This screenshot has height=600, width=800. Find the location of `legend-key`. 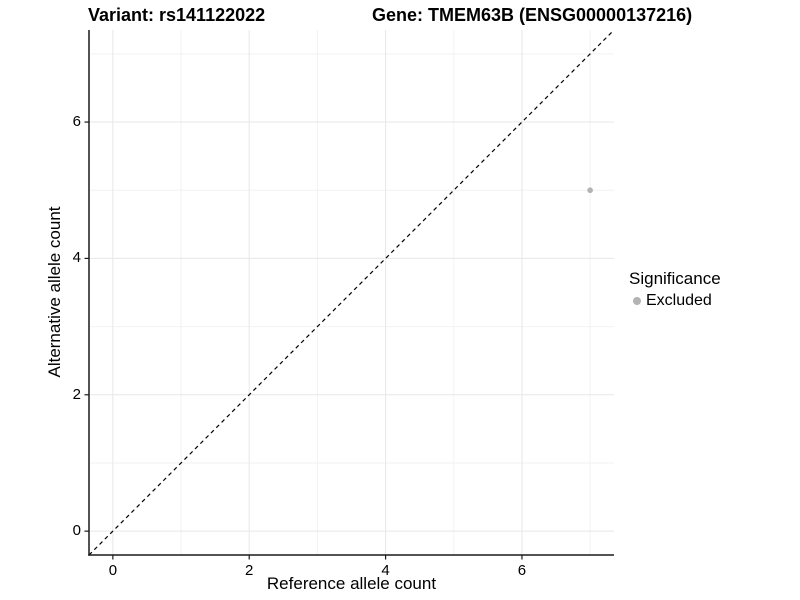

legend-key is located at coordinates (637, 301).